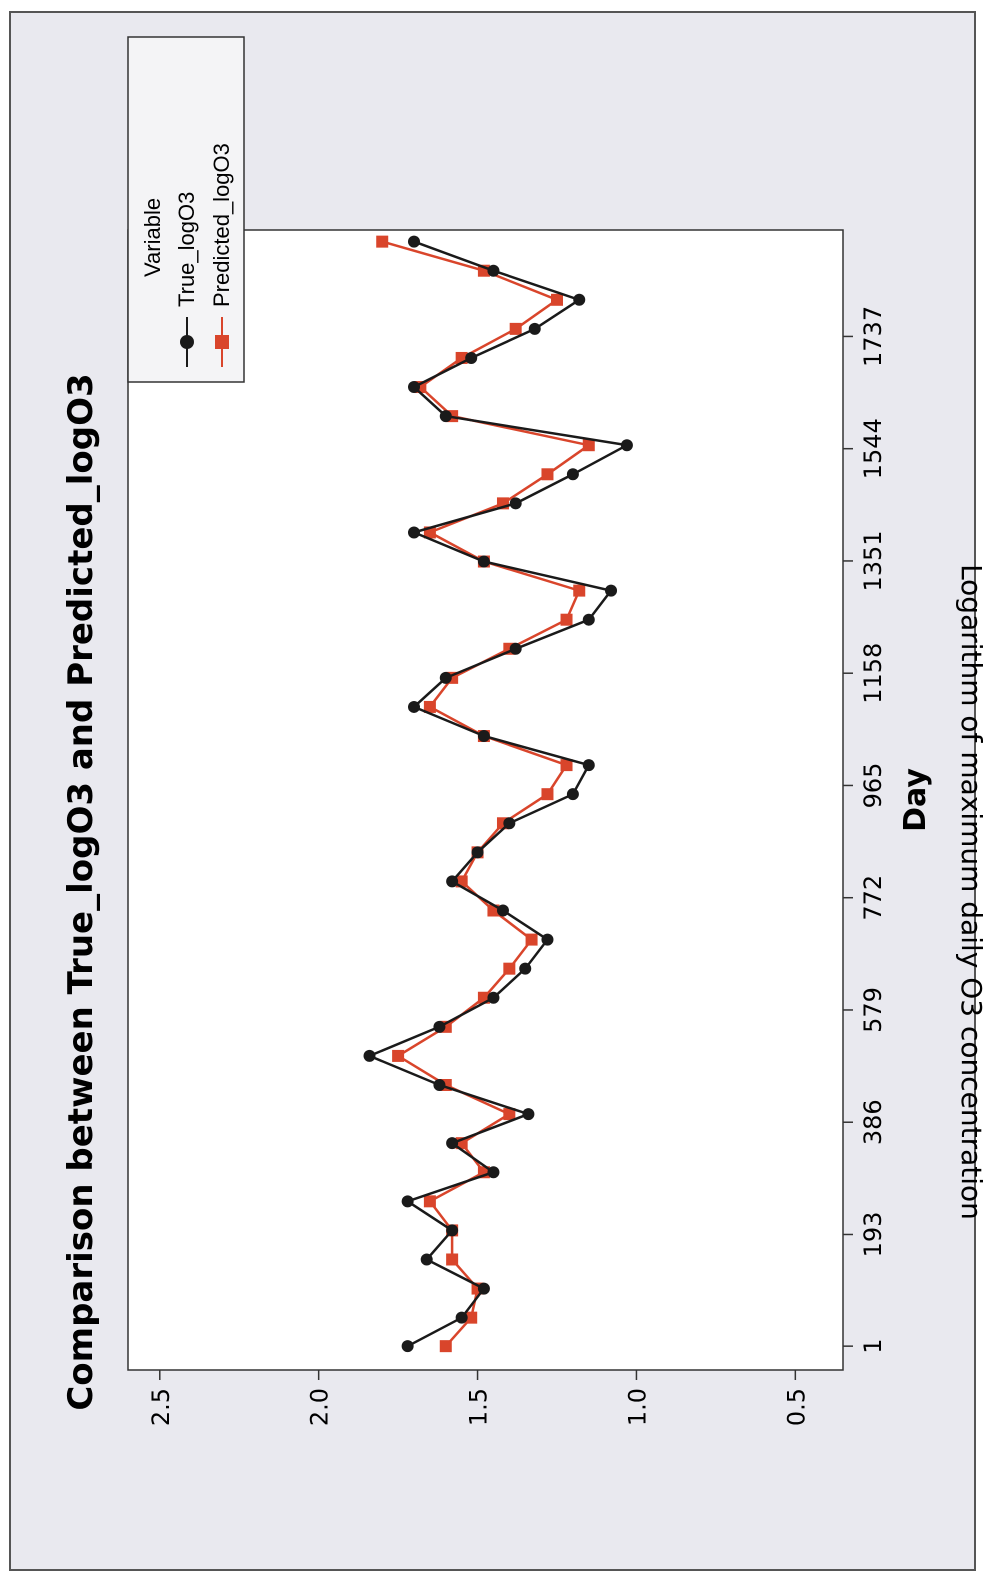  Describe the element at coordinates (873, 1122) in the screenshot. I see `x-tick-label: 386` at that location.